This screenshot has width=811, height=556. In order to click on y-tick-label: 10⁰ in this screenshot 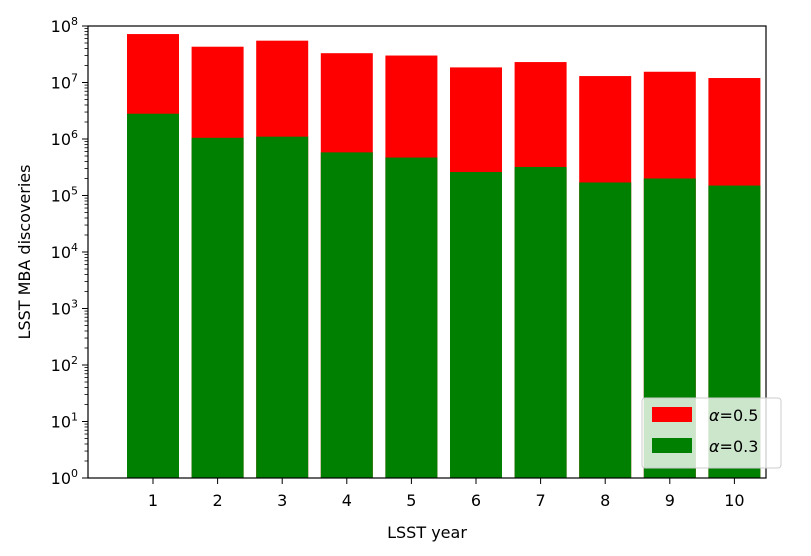, I will do `click(64, 477)`.